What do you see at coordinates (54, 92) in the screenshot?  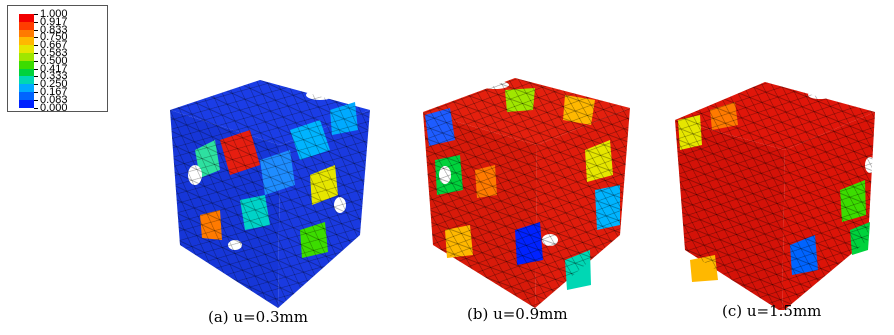 I see `legend-label: 0.167` at bounding box center [54, 92].